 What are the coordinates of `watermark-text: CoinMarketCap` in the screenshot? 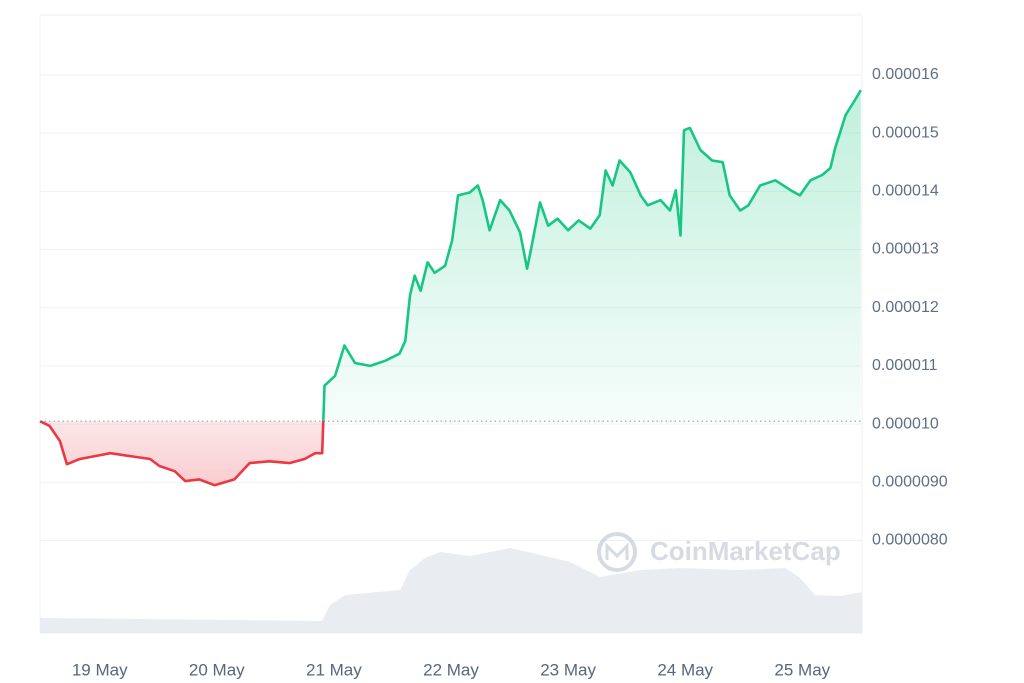 It's located at (745, 551).